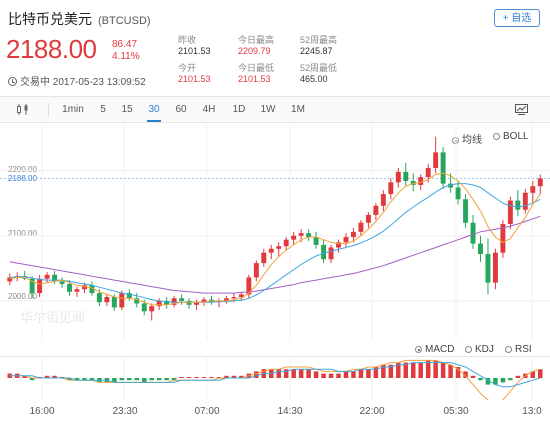  I want to click on tab-4h: 4H, so click(209, 109).